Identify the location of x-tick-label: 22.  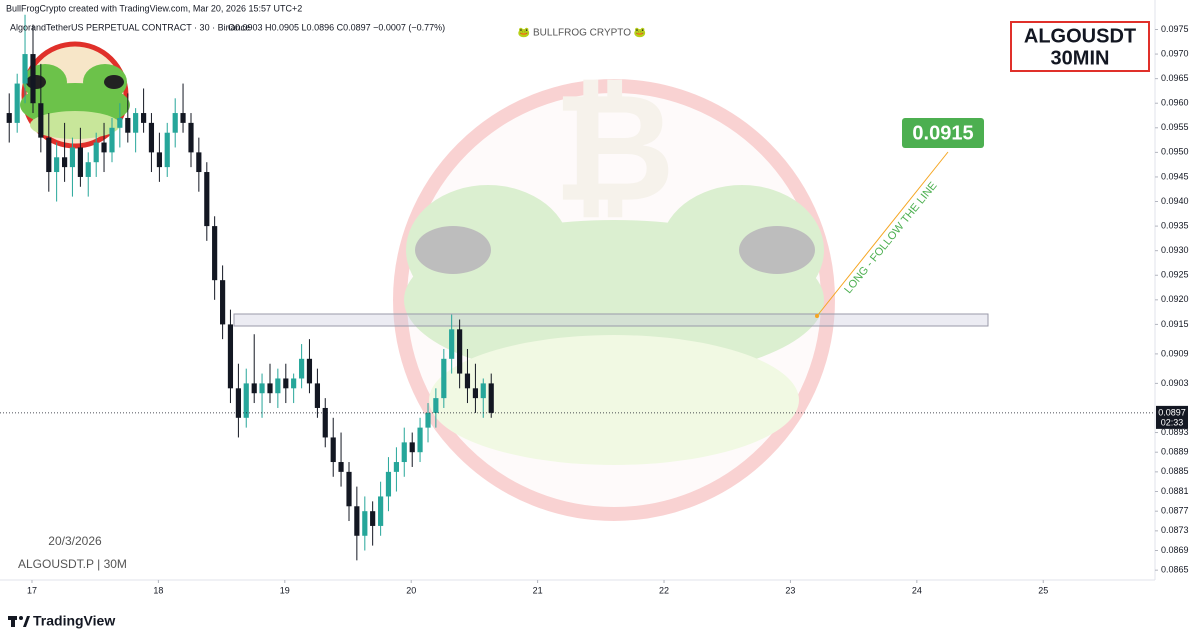
(664, 590).